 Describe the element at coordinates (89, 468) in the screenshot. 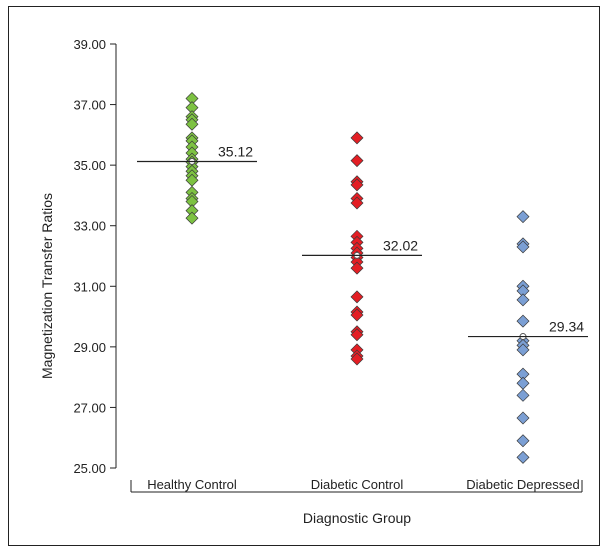

I see `y-tick-label: 25.00` at that location.